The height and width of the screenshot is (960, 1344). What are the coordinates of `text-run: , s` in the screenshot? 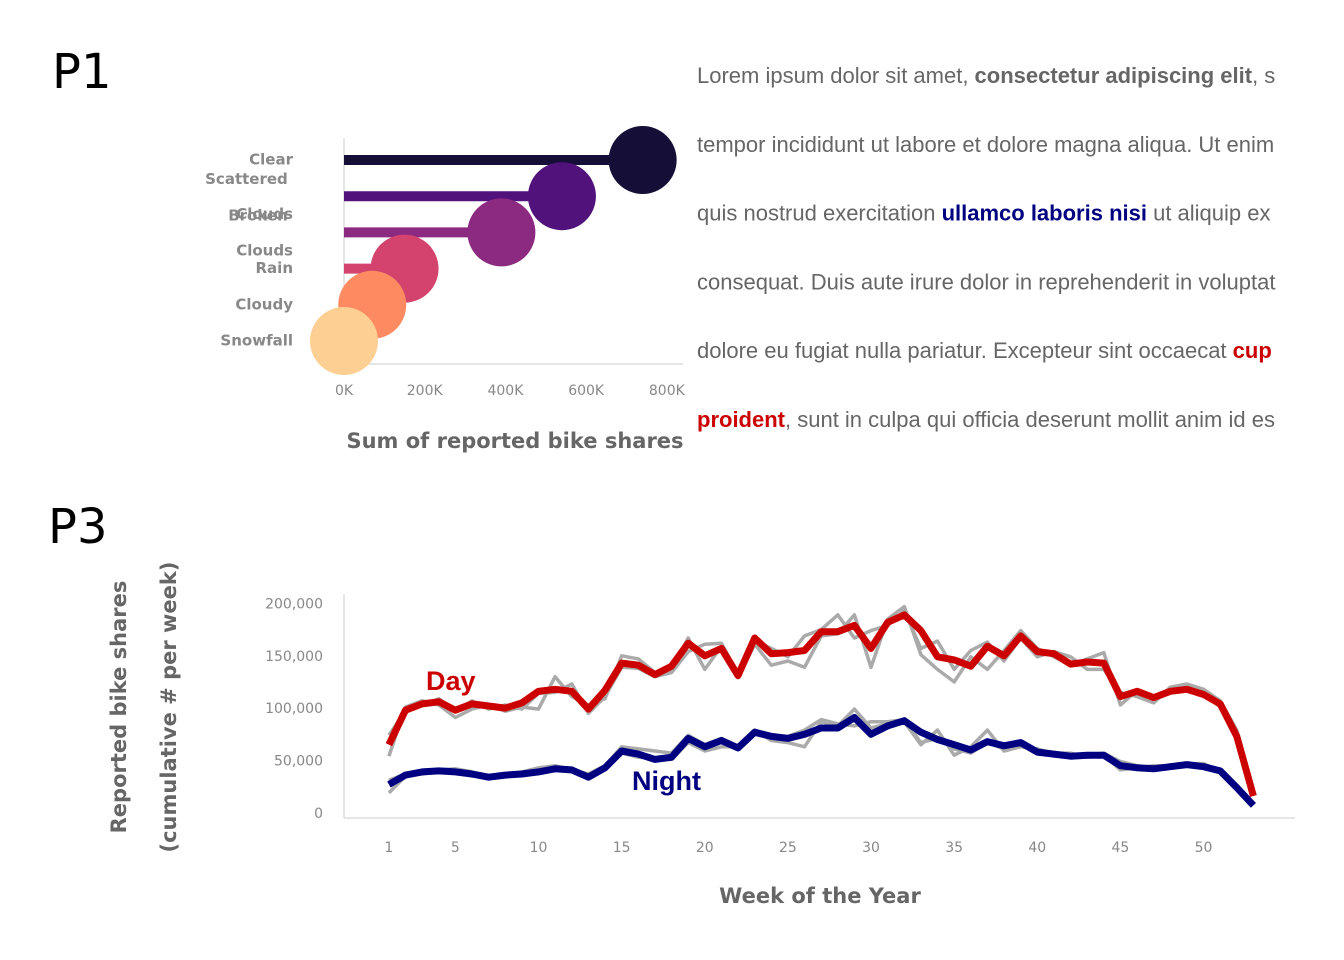 It's located at (1263, 75).